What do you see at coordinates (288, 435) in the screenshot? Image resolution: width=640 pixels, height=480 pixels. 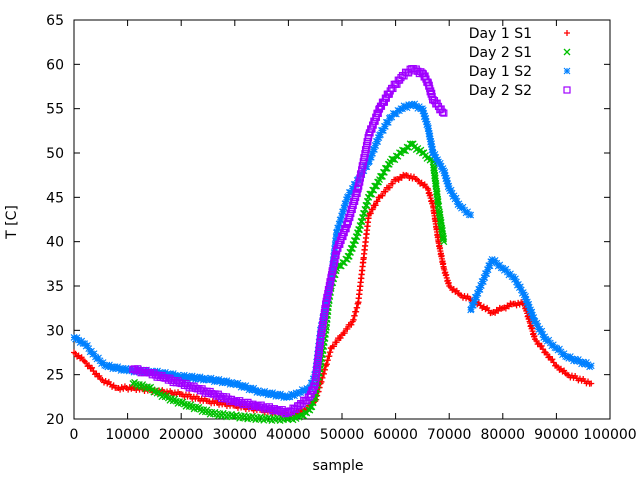 I see `x-tick-label: 40000` at bounding box center [288, 435].